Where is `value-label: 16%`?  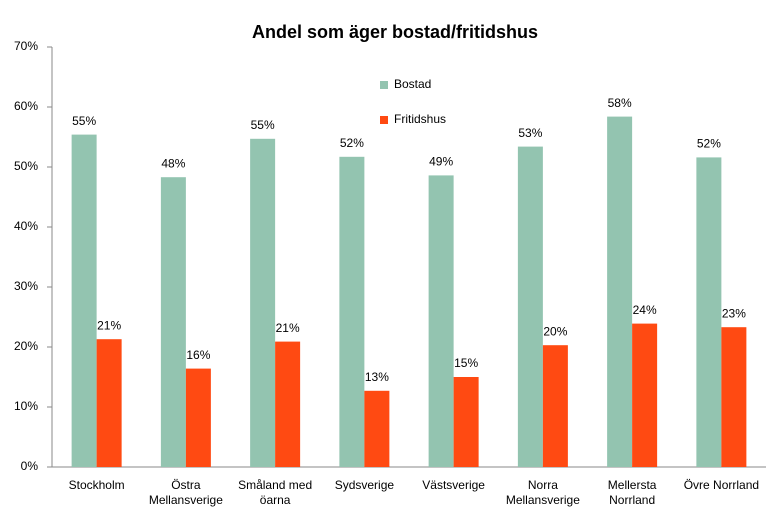
value-label: 16% is located at coordinates (198, 355).